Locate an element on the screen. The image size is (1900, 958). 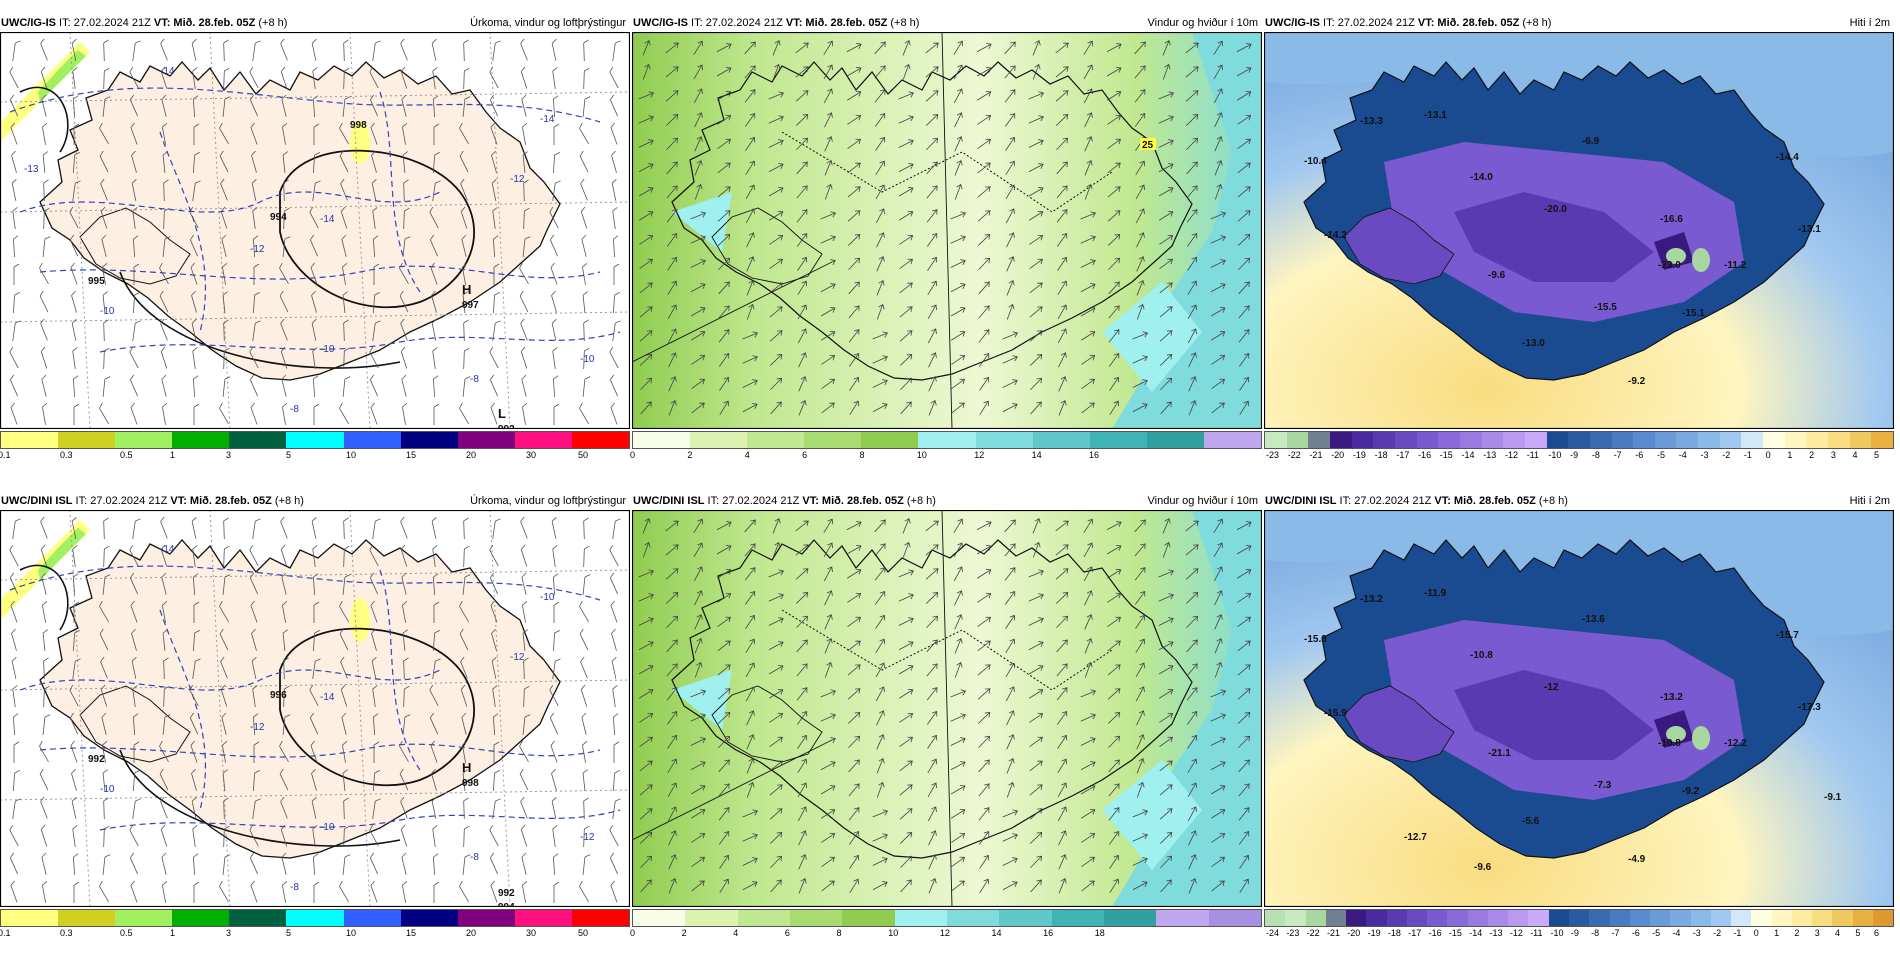
colorbar-tick-label: -12 is located at coordinates (1516, 933).